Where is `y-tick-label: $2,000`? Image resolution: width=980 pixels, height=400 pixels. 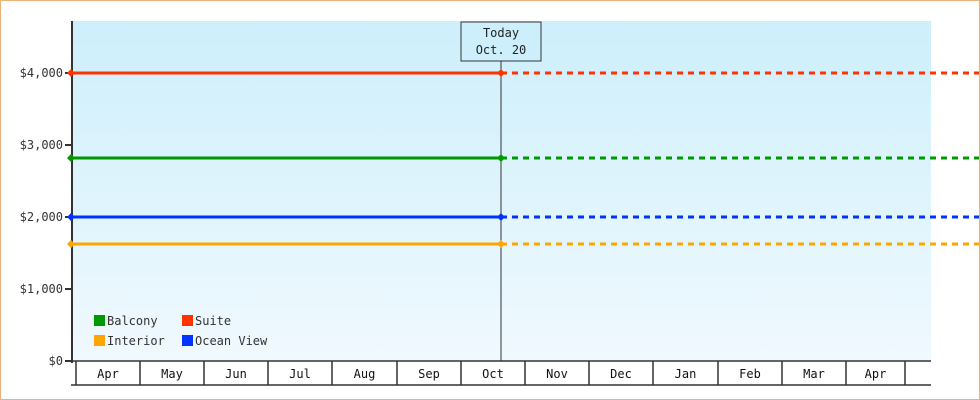 y-tick-label: $2,000 is located at coordinates (41, 217).